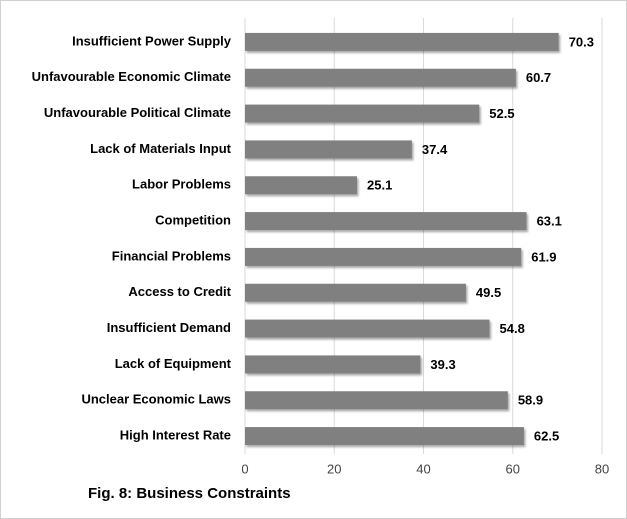 The height and width of the screenshot is (519, 627). I want to click on x-tick-label: 0, so click(244, 468).